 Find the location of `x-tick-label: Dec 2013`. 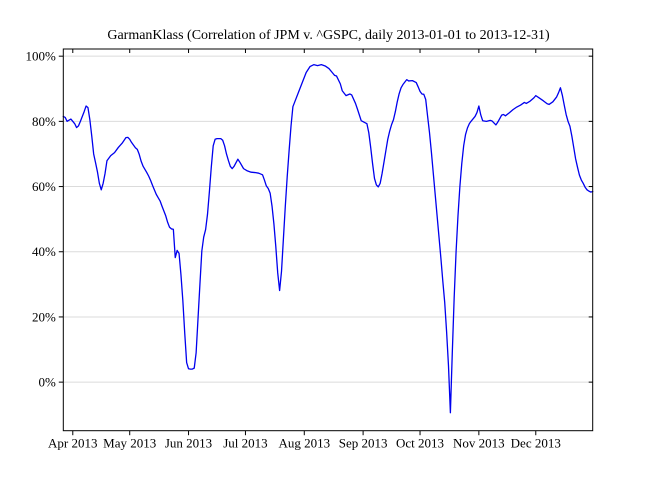

x-tick-label: Dec 2013 is located at coordinates (536, 443).